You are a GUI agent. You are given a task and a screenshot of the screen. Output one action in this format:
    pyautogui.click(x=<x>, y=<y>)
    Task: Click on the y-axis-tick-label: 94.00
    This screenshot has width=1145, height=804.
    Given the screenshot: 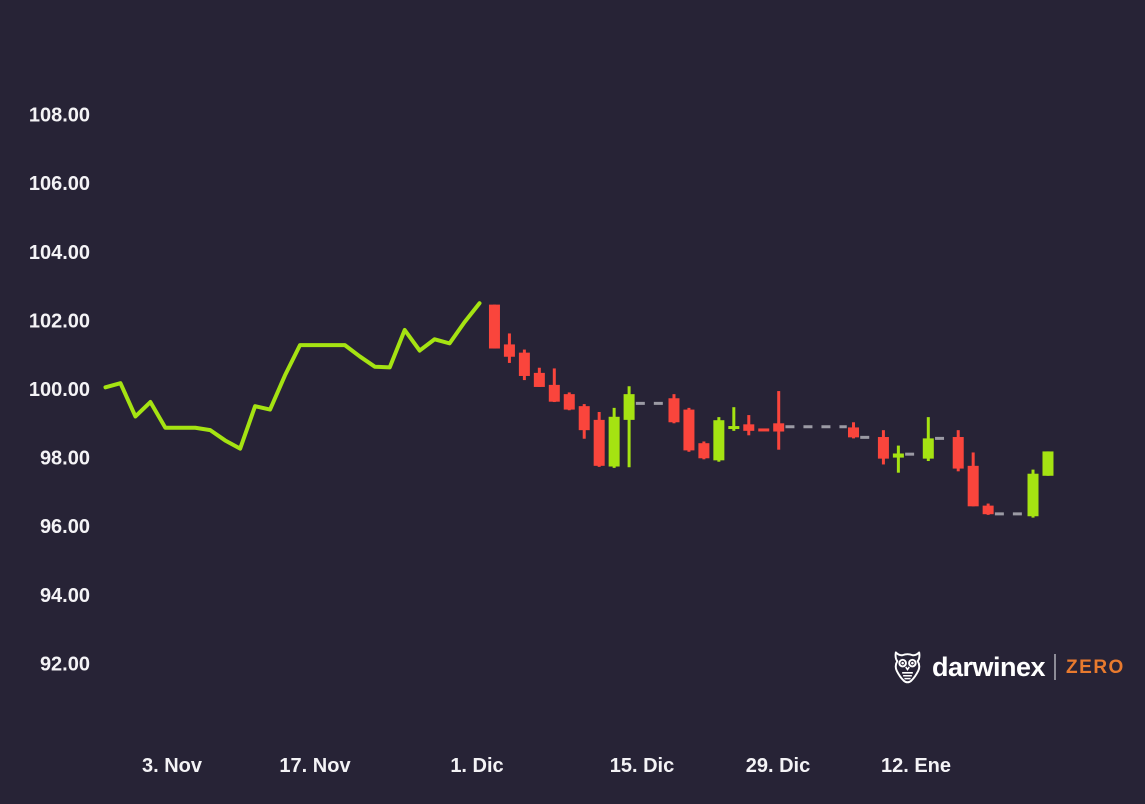 What is the action you would take?
    pyautogui.click(x=65, y=596)
    